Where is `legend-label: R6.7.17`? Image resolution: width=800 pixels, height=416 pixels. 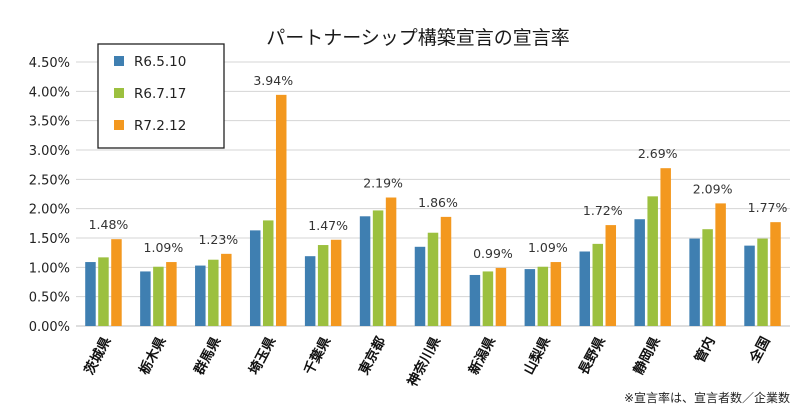
legend-label: R6.7.17 is located at coordinates (160, 94).